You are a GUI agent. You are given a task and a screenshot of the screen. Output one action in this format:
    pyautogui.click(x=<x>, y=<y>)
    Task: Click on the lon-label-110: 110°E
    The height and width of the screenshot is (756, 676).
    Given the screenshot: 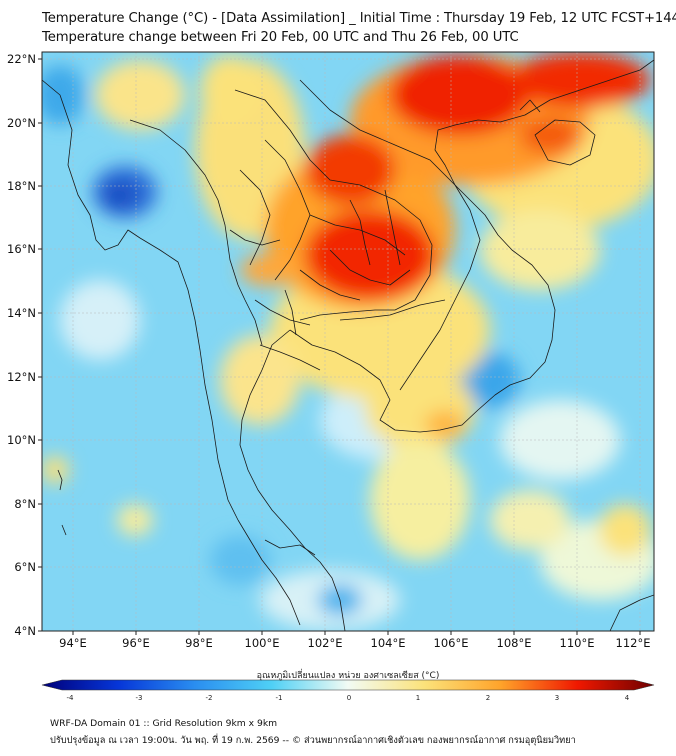 What is the action you would take?
    pyautogui.click(x=577, y=643)
    